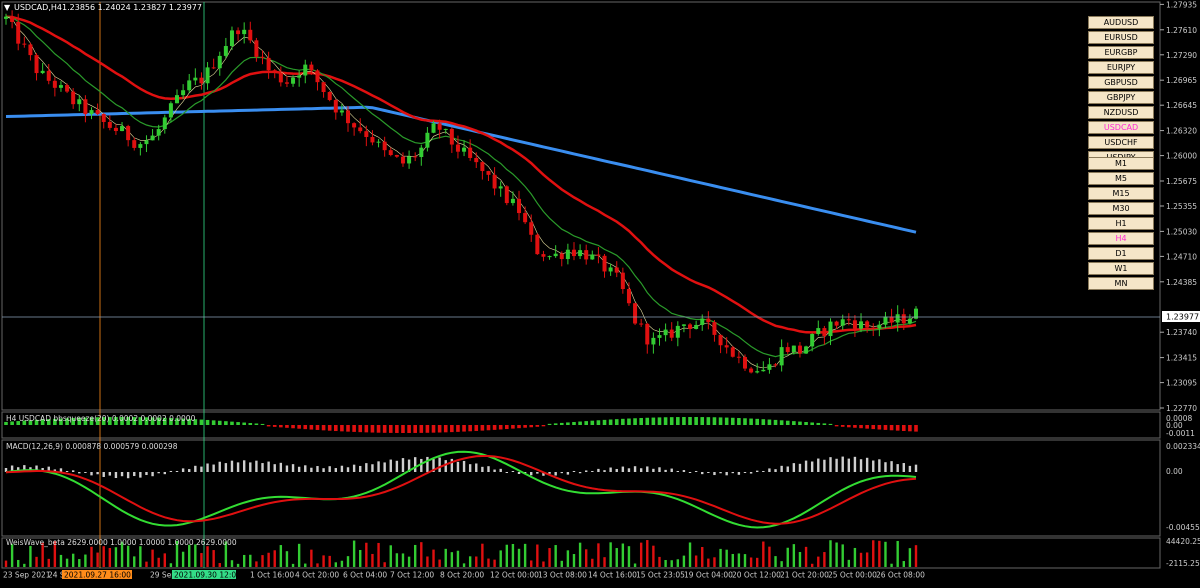  I want to click on timeframe-button-mn: MN, so click(1121, 283).